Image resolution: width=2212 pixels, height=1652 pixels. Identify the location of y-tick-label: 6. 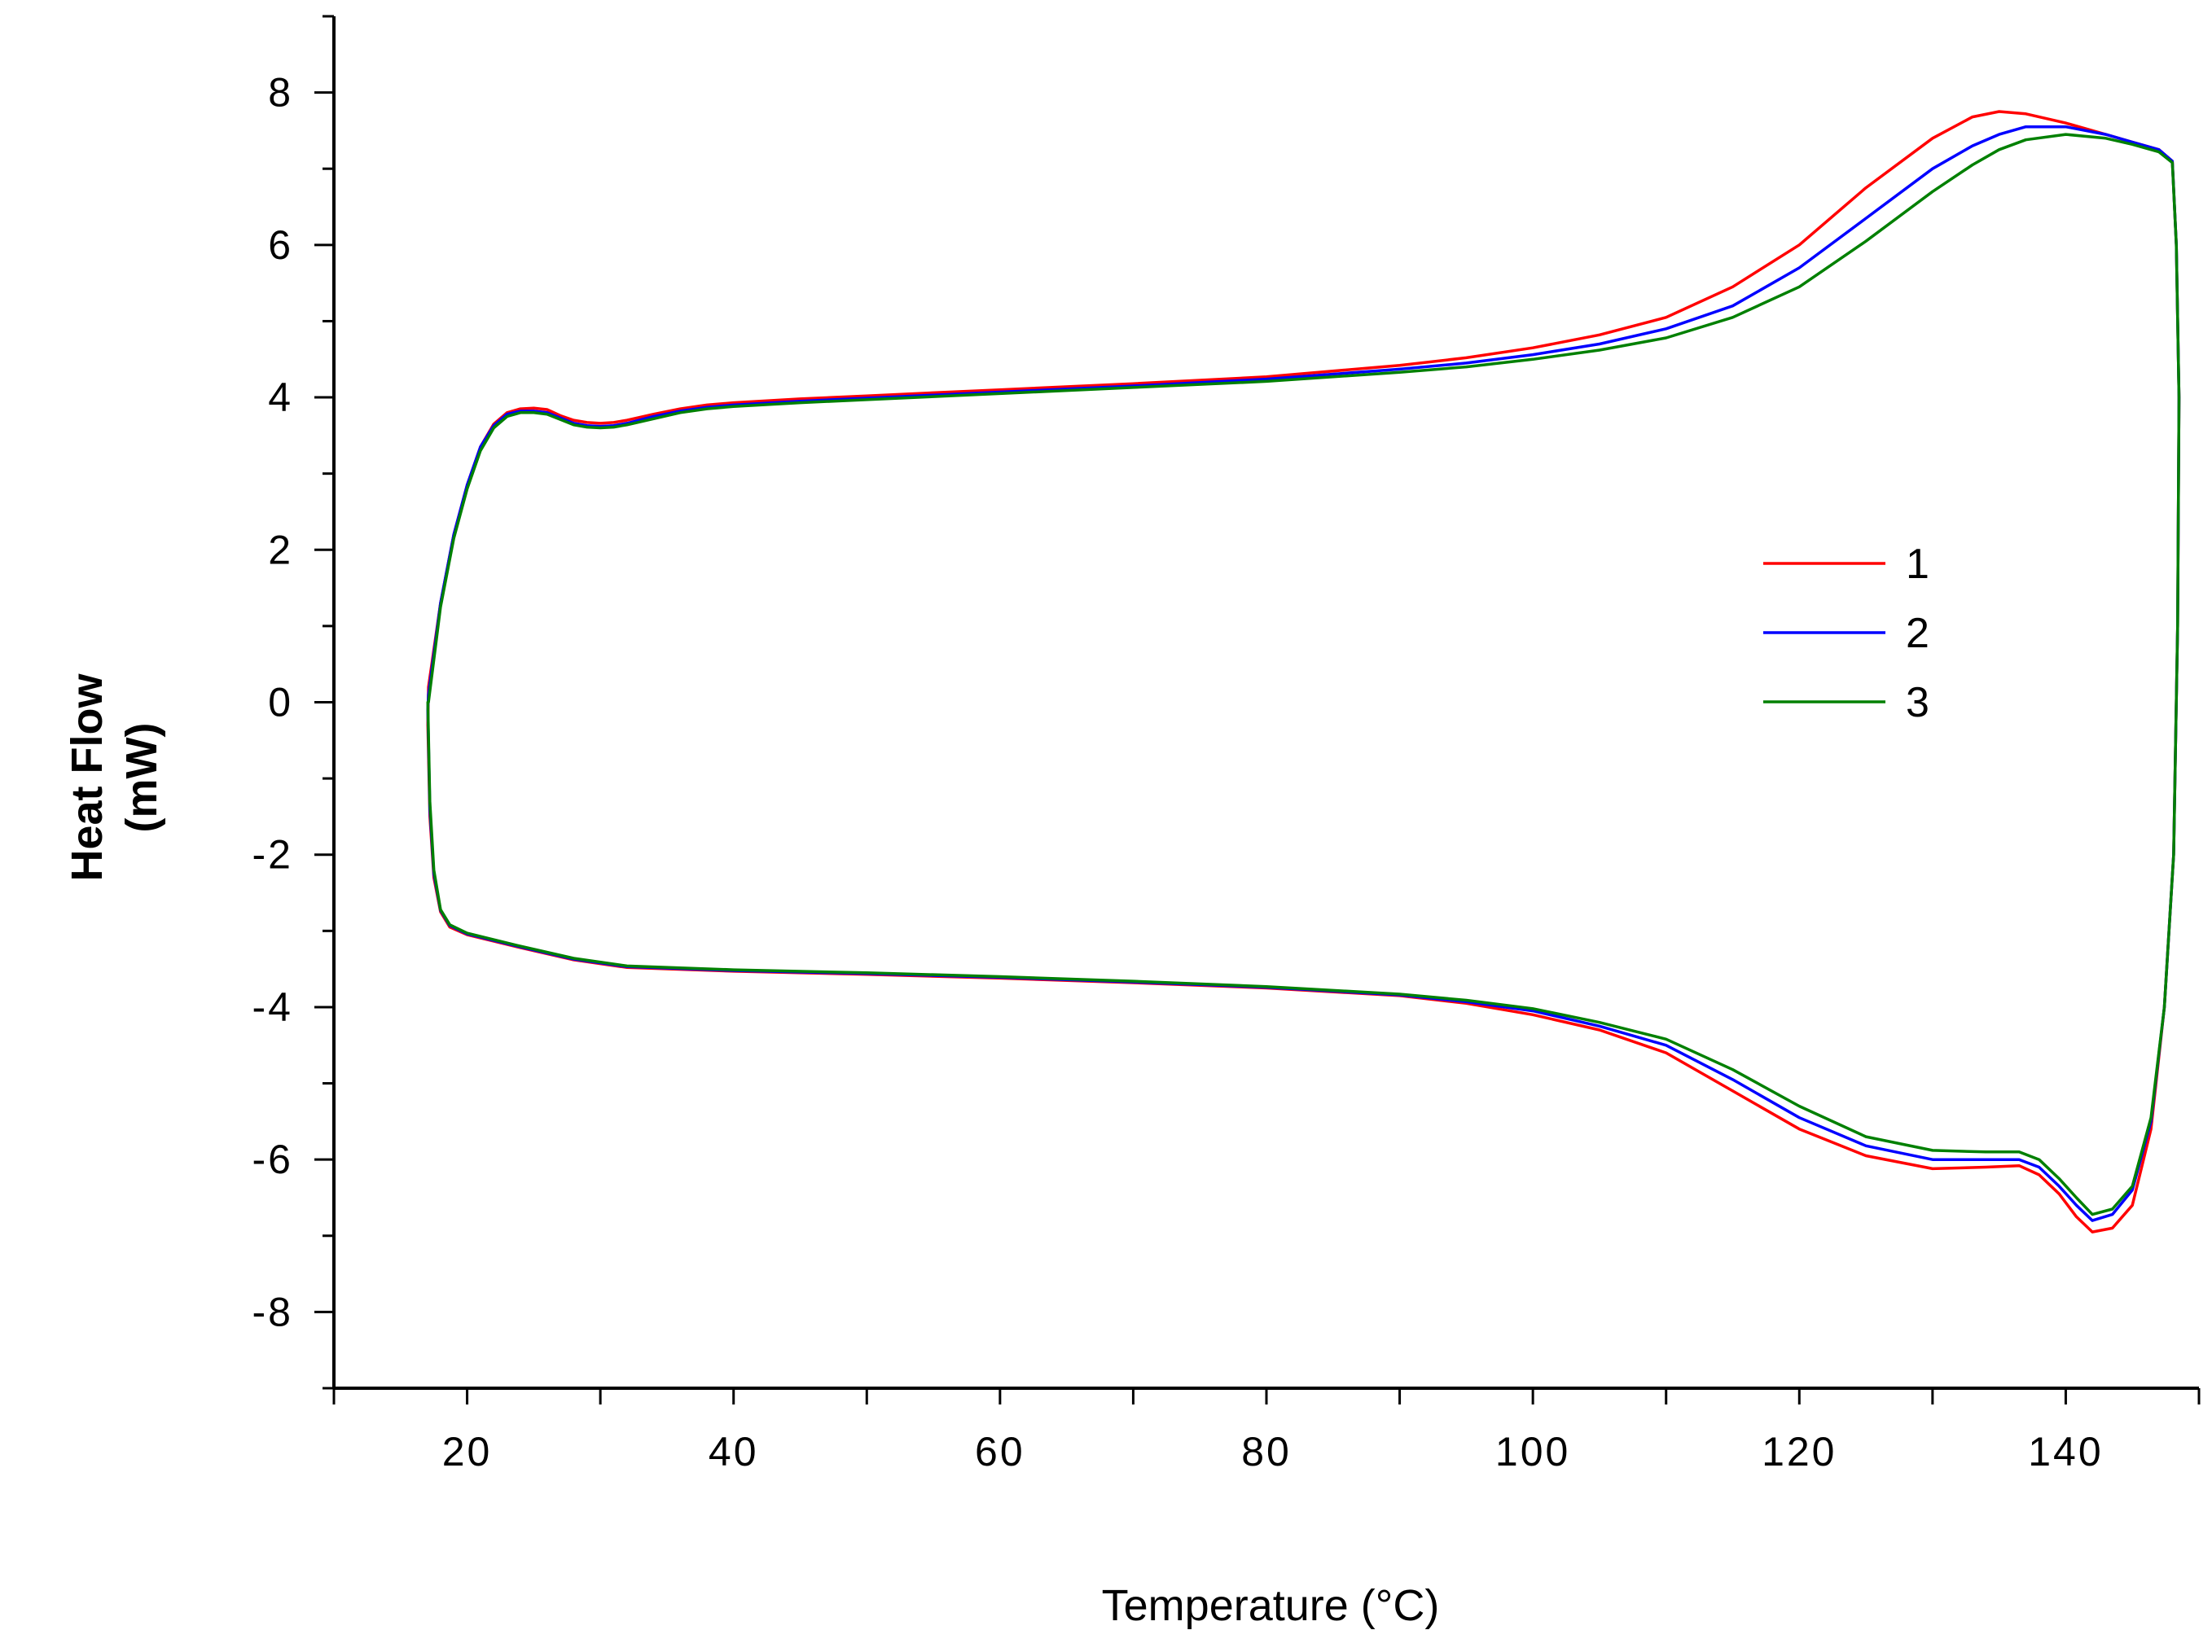
(281, 245).